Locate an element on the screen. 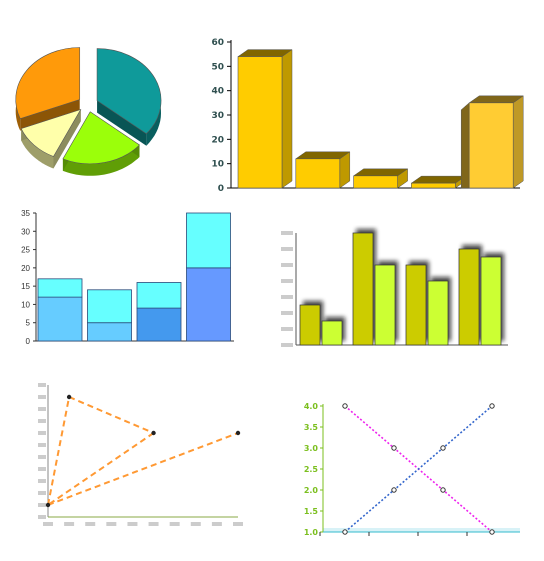  y-tick-label: 50 is located at coordinates (217, 67).